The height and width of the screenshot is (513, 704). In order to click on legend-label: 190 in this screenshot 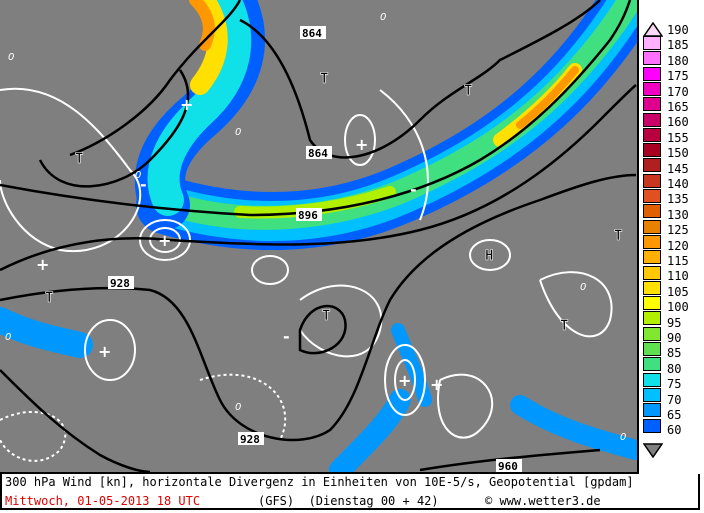, I will do `click(678, 30)`.